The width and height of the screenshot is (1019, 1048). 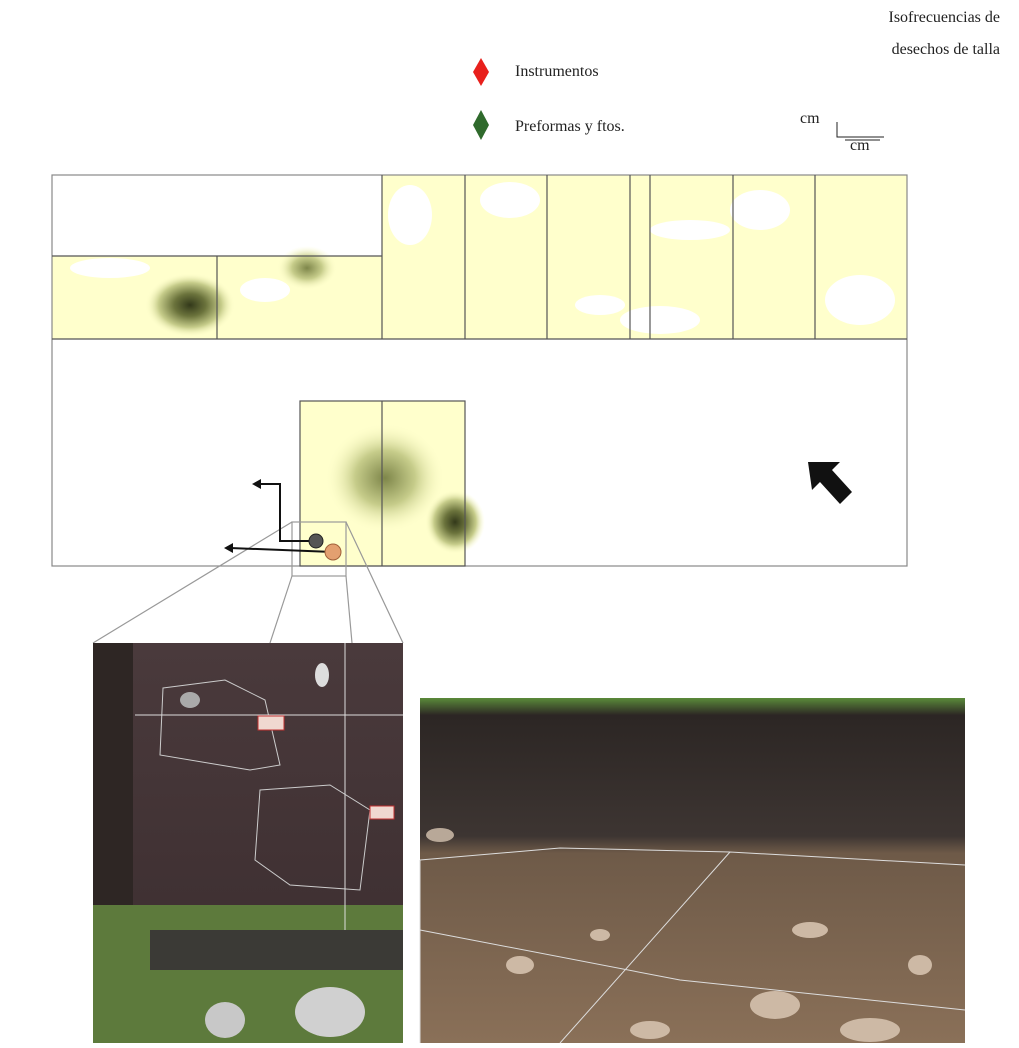 I want to click on combustion-feature, so click(x=316, y=541).